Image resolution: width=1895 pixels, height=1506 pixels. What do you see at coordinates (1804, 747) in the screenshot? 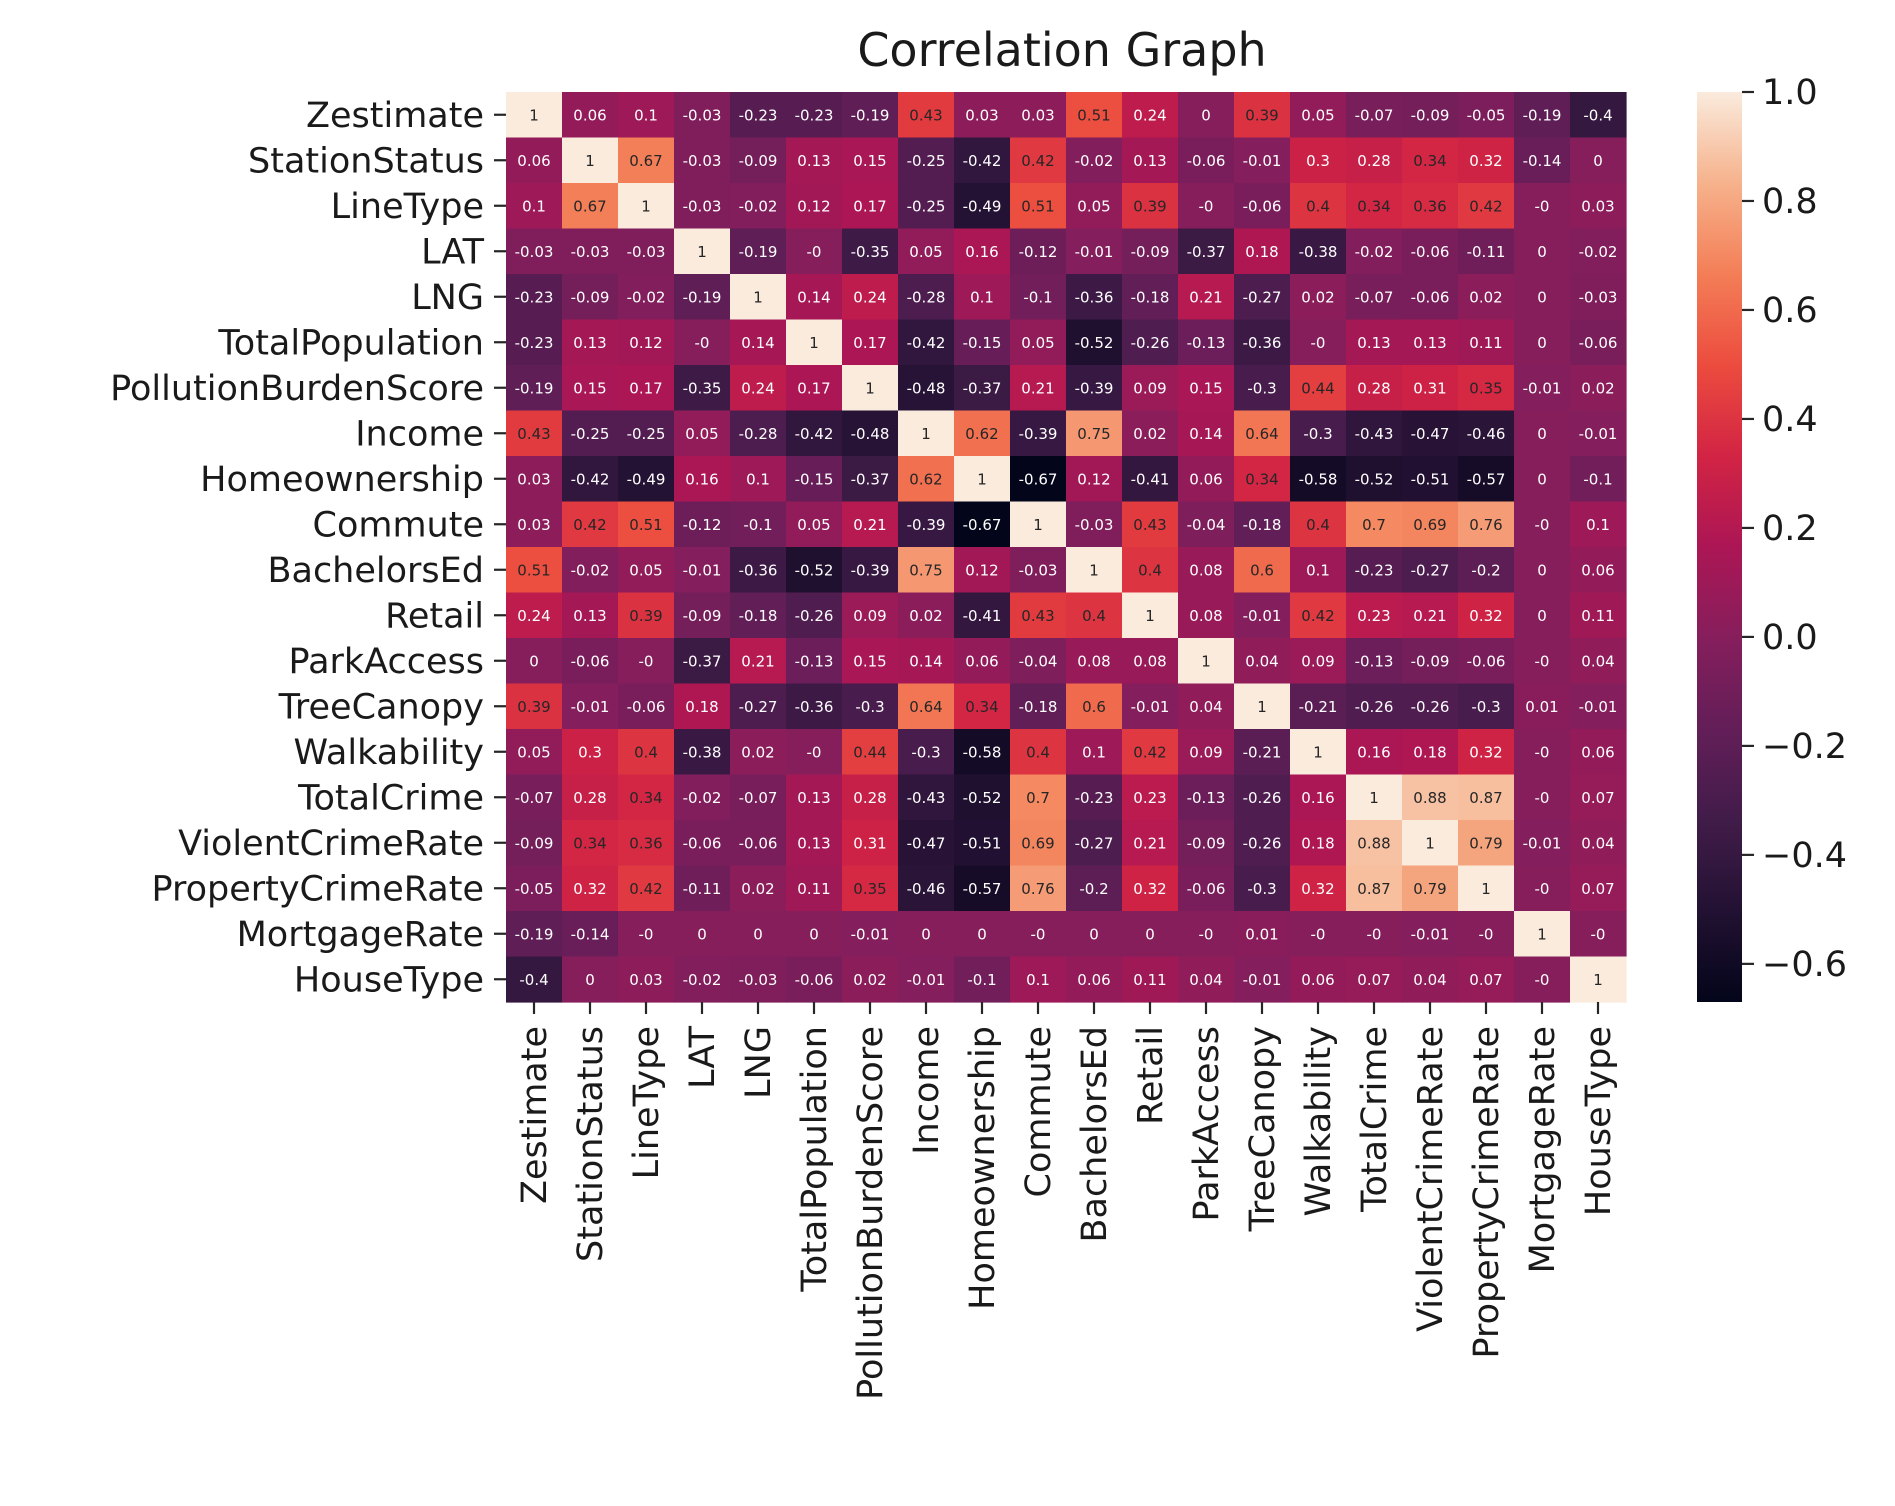
I see `colorbar-tick-label: −0.2` at bounding box center [1804, 747].